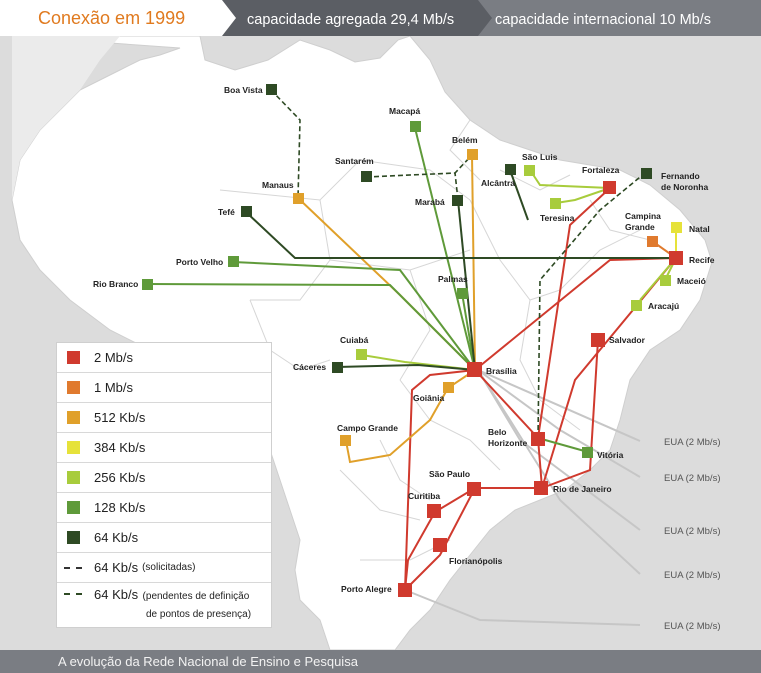 Image resolution: width=761 pixels, height=673 pixels. Describe the element at coordinates (226, 212) in the screenshot. I see `label-tefe: Tefé` at that location.